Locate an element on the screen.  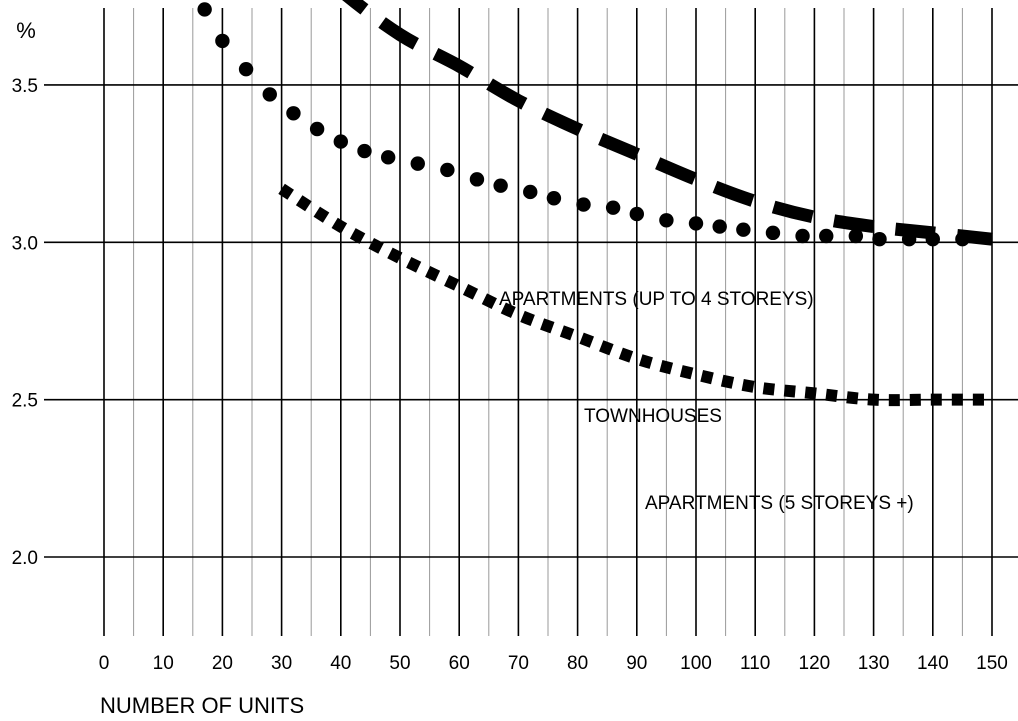
x-tick-label: 10 is located at coordinates (163, 663).